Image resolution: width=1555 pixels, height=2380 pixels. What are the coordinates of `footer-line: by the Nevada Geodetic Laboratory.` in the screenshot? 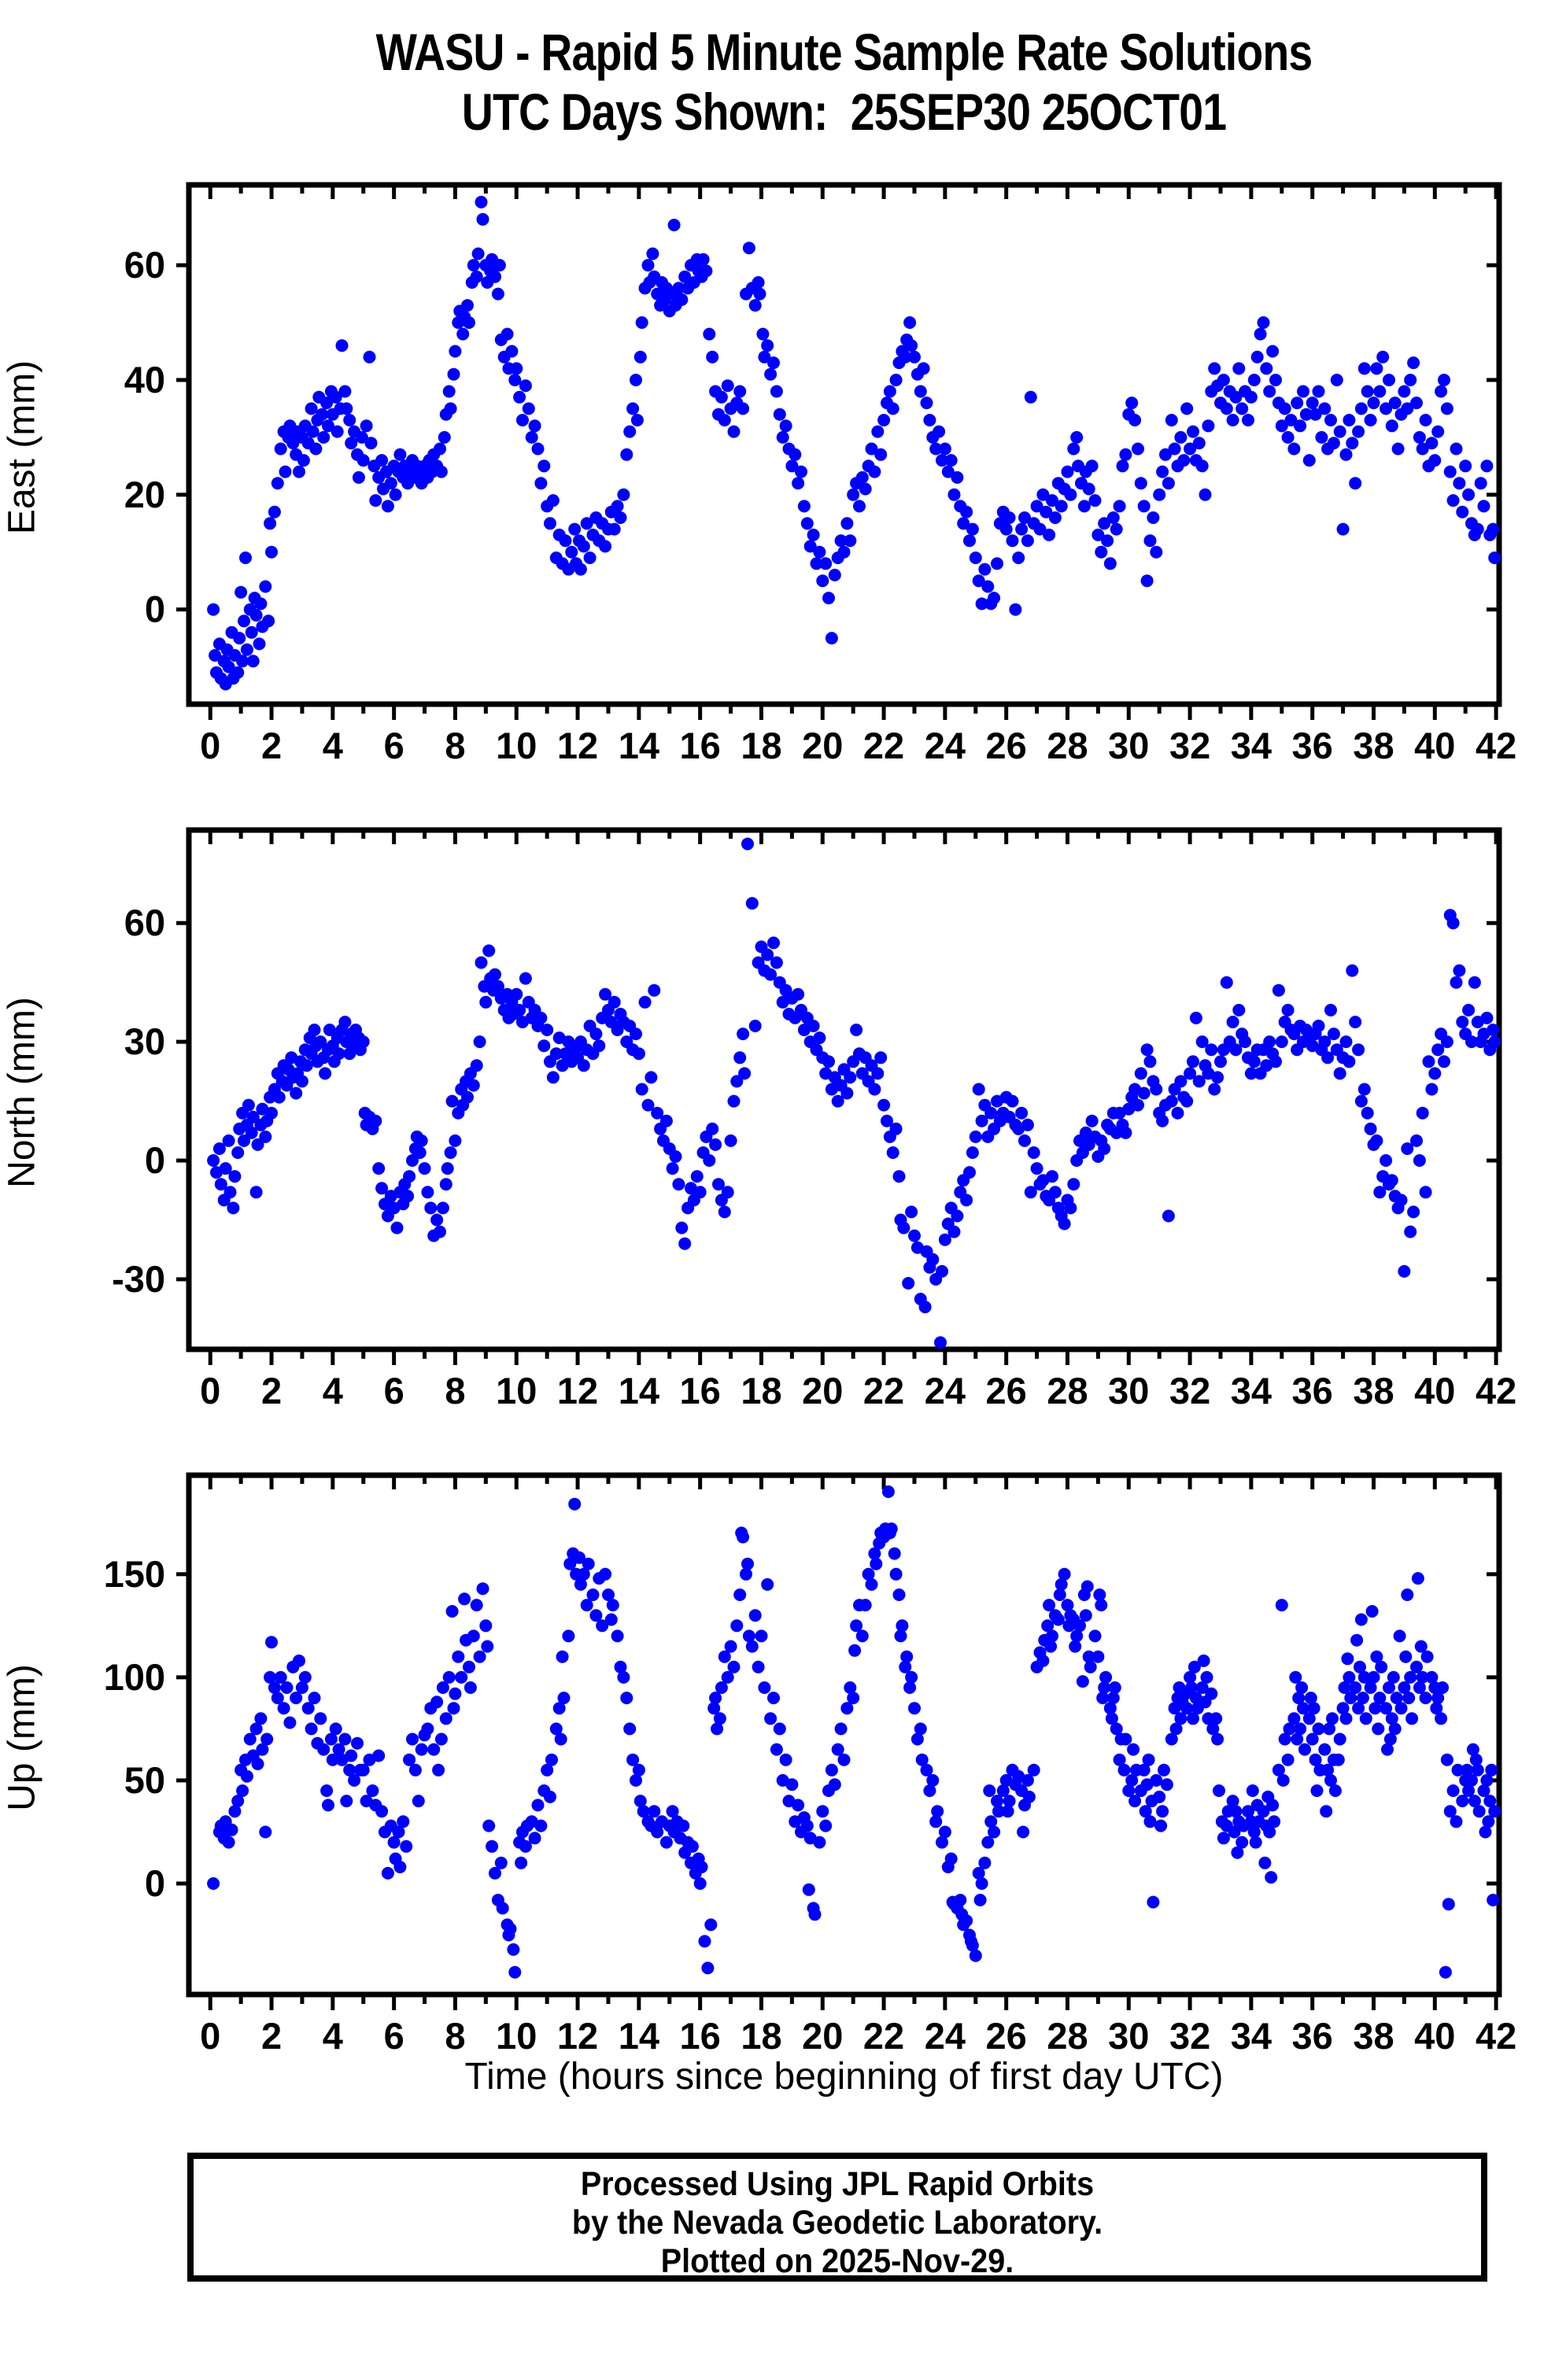 It's located at (837, 2223).